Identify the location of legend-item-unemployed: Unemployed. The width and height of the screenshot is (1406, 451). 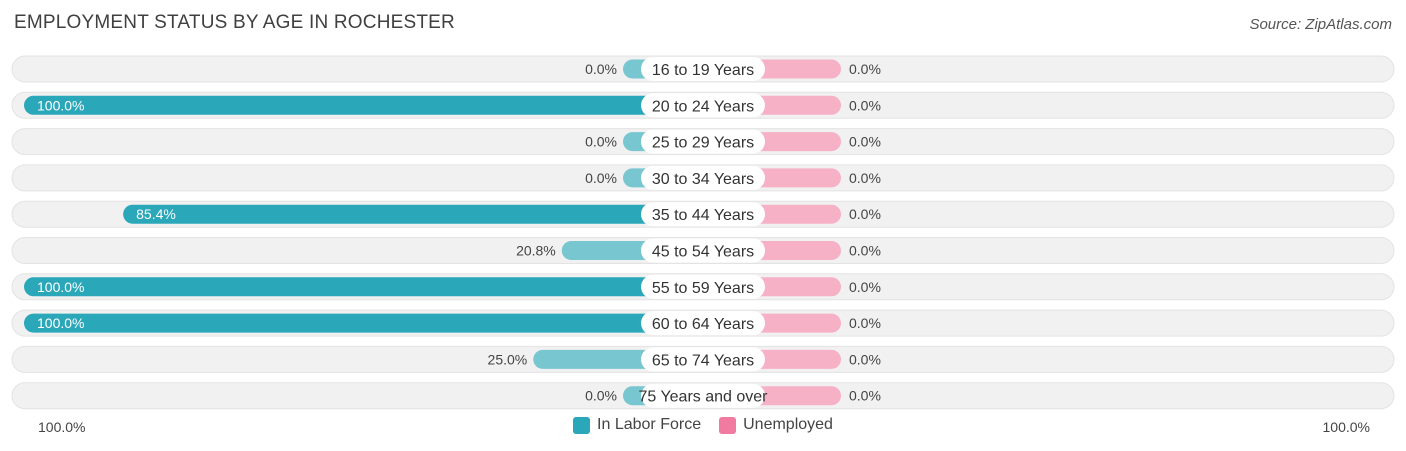
(776, 425).